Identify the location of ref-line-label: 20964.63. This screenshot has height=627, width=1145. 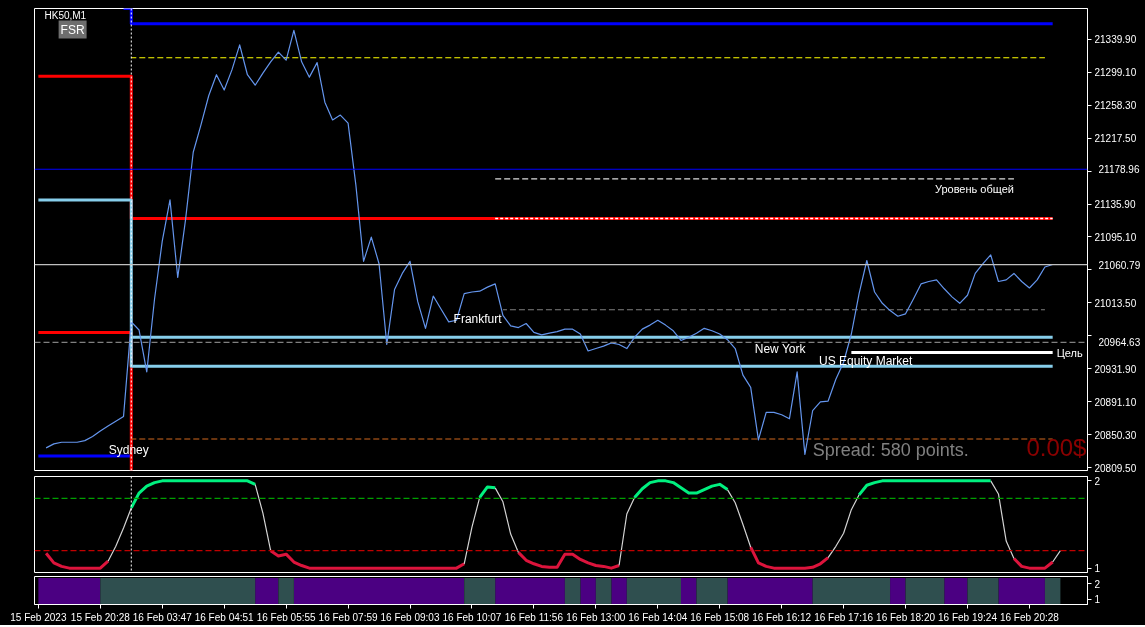
(1119, 343).